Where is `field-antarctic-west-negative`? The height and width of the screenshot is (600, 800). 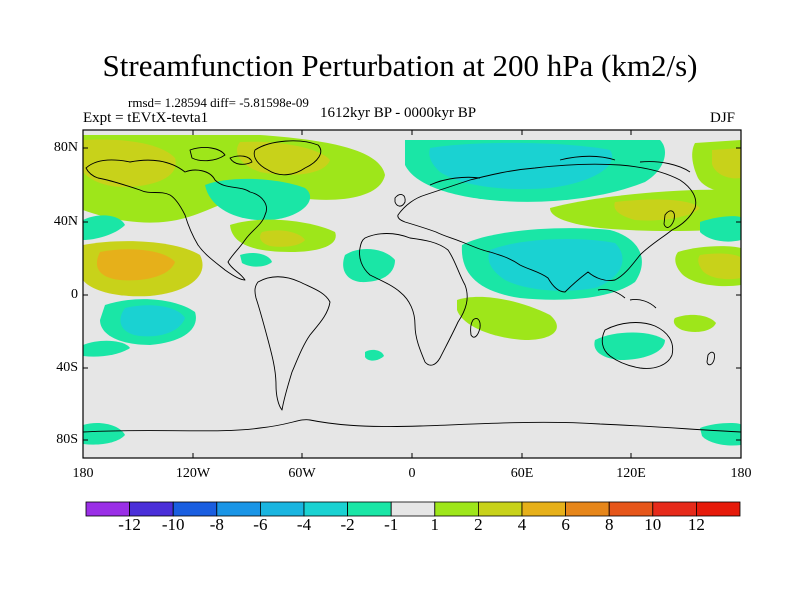
field-antarctic-west-negative is located at coordinates (104, 434).